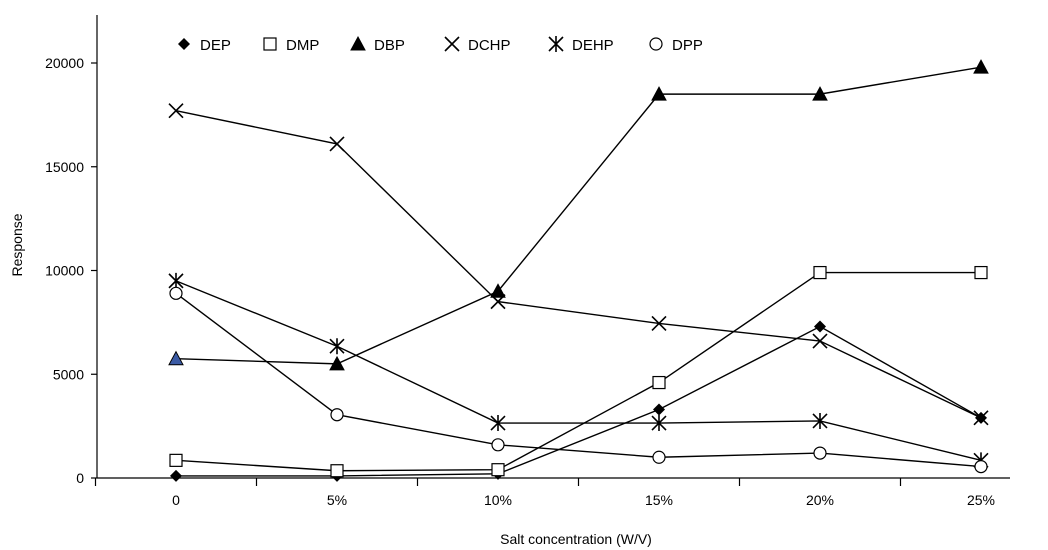 This screenshot has width=1048, height=550. What do you see at coordinates (556, 44) in the screenshot?
I see `legend-marker-dehp` at bounding box center [556, 44].